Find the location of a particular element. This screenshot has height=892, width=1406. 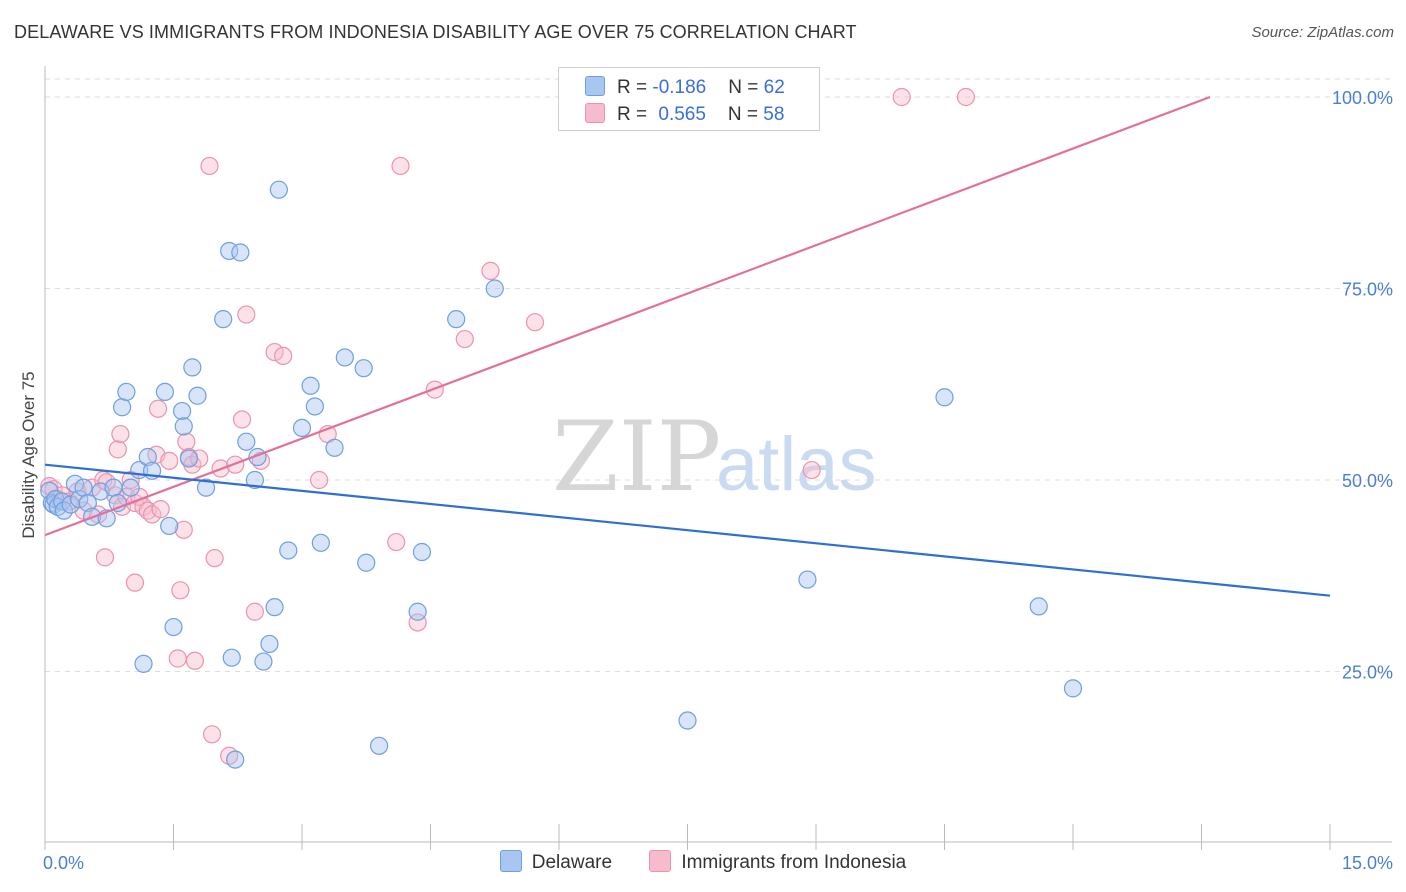

n-value: 58 is located at coordinates (774, 114).